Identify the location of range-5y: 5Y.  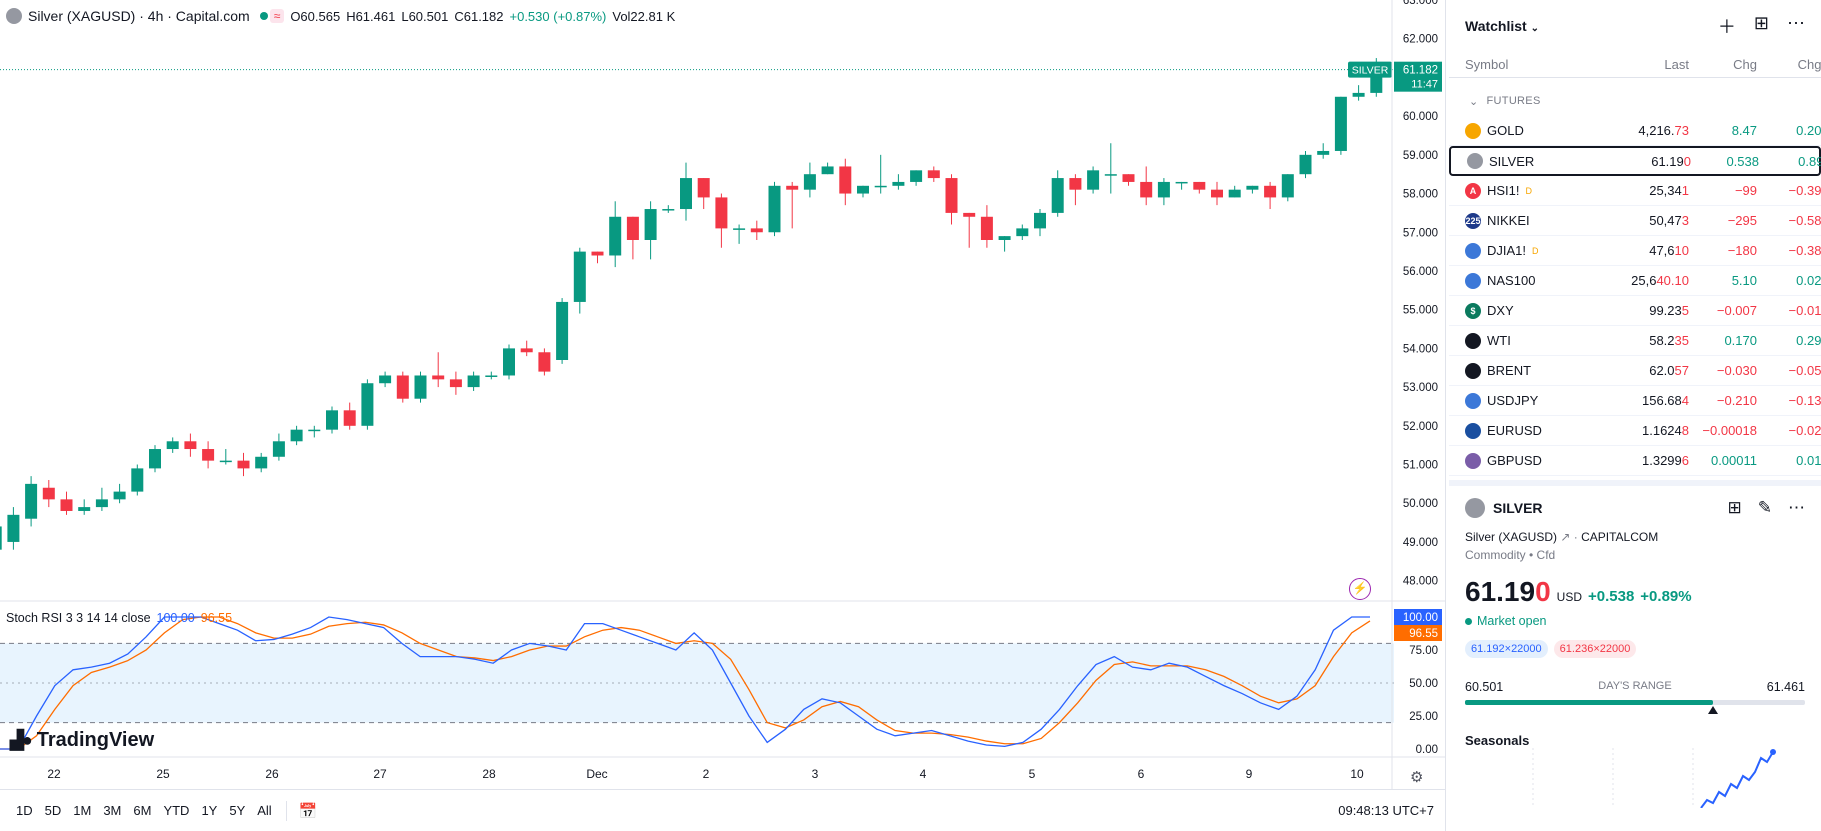
(237, 810).